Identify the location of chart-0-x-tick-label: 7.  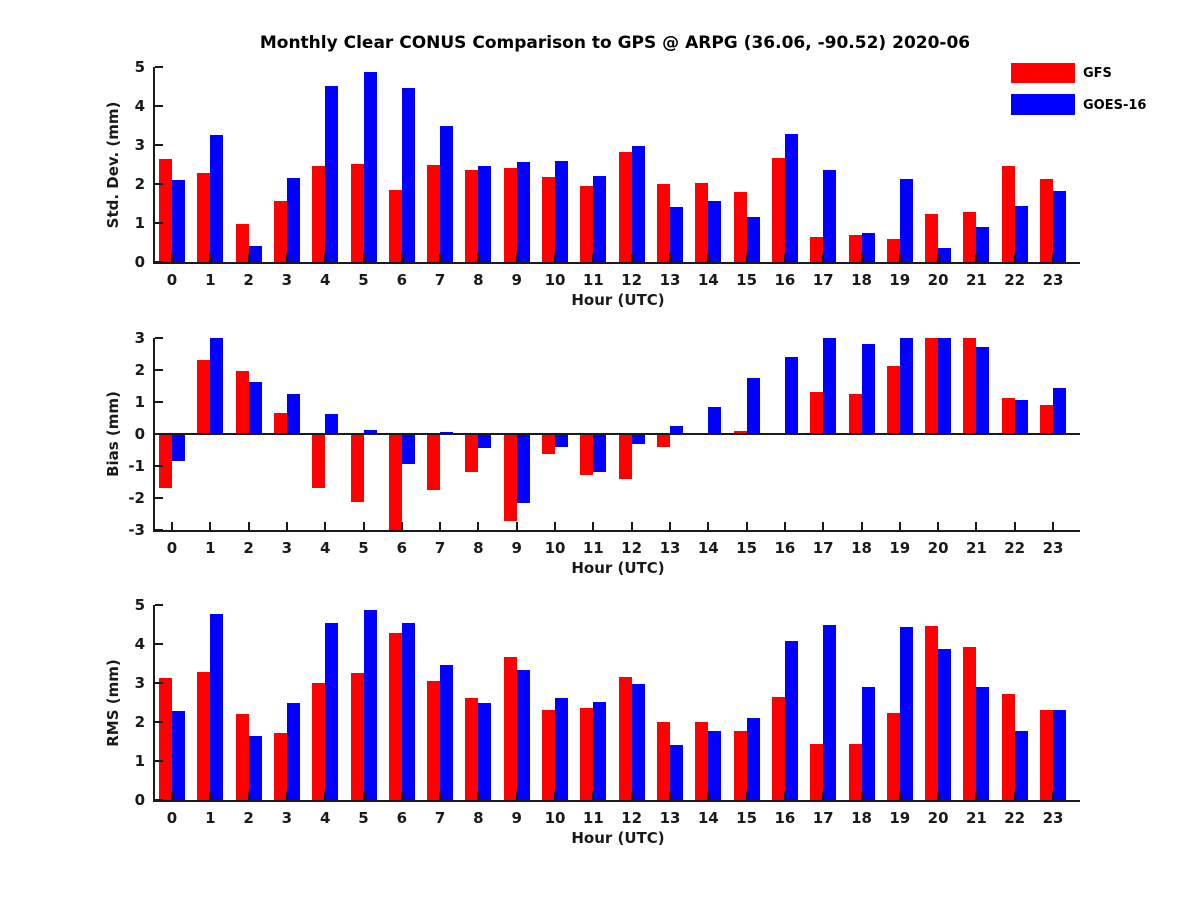
(440, 280).